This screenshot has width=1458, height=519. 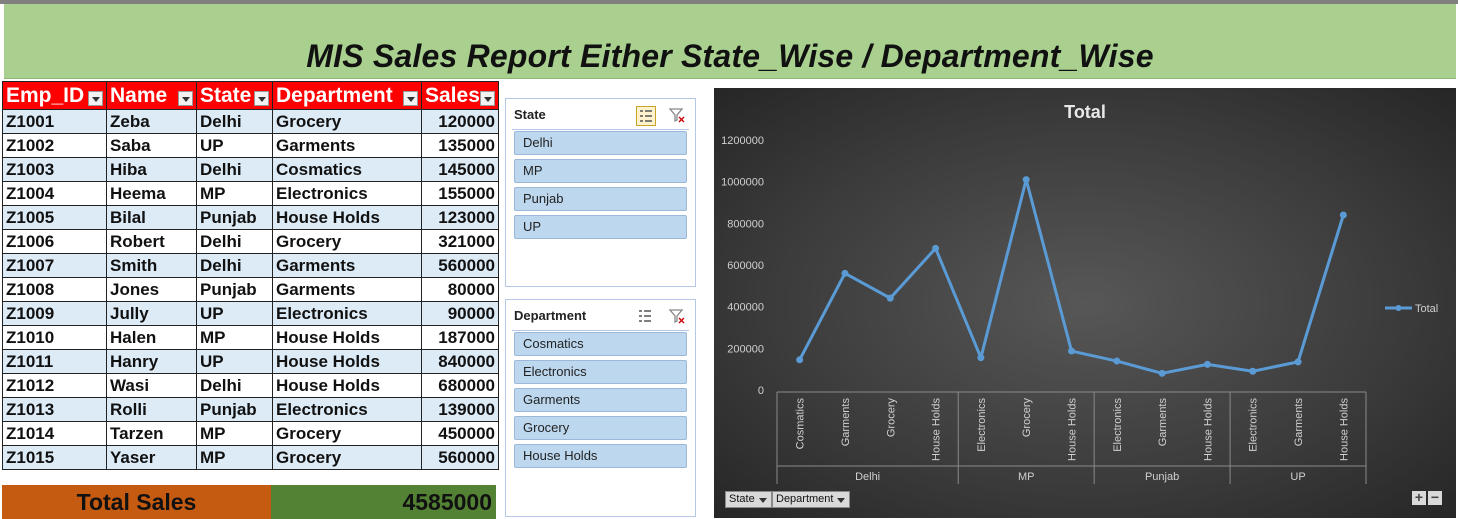 I want to click on table-cell: Tarzen, so click(x=151, y=433).